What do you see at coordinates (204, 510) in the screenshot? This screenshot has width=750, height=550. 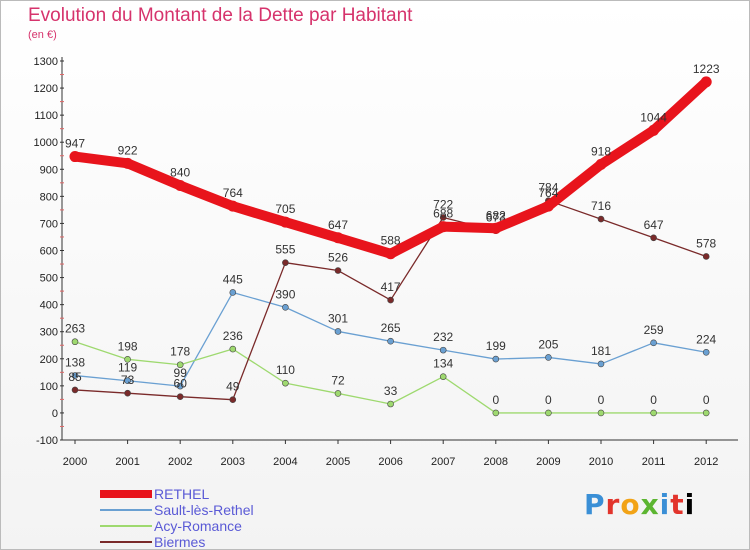 I see `legend-label: Sault-lès-Rethel` at bounding box center [204, 510].